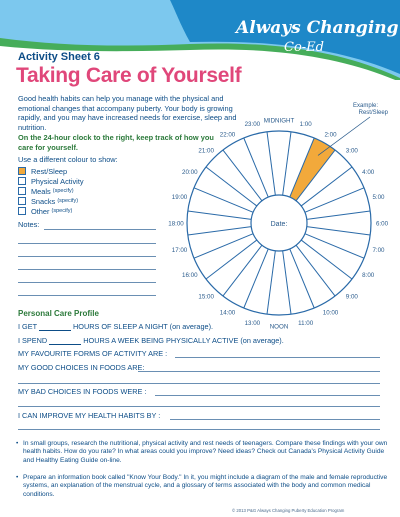 The height and width of the screenshot is (517, 400). Describe the element at coordinates (59, 57) in the screenshot. I see `activity-sheet-label: Activity Sheet 6` at that location.